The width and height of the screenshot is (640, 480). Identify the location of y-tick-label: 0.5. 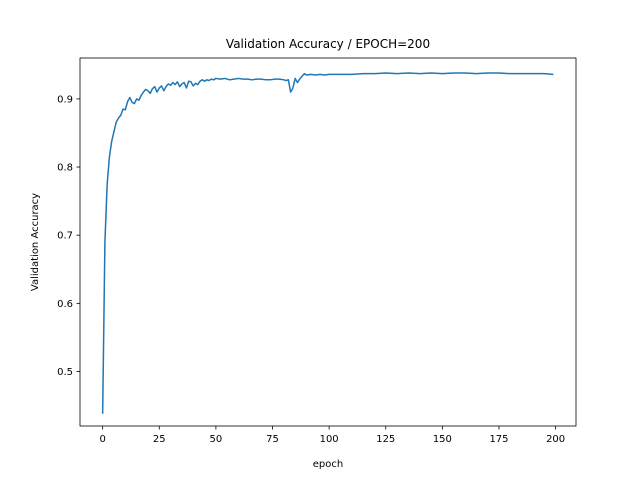
(65, 372).